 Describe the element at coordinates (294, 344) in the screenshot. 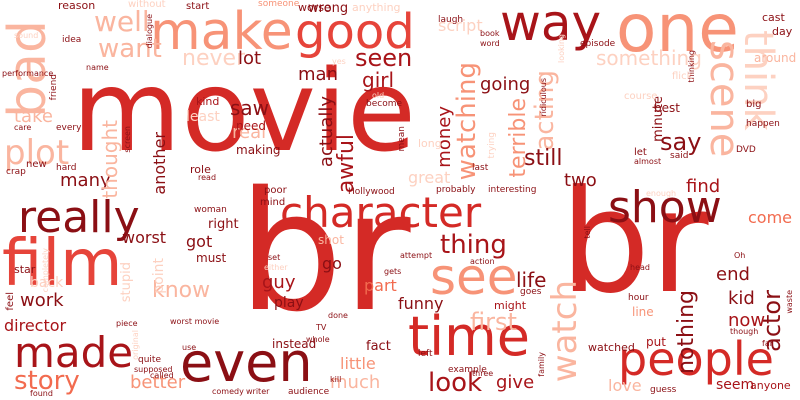

I see `word-instead: instead` at that location.